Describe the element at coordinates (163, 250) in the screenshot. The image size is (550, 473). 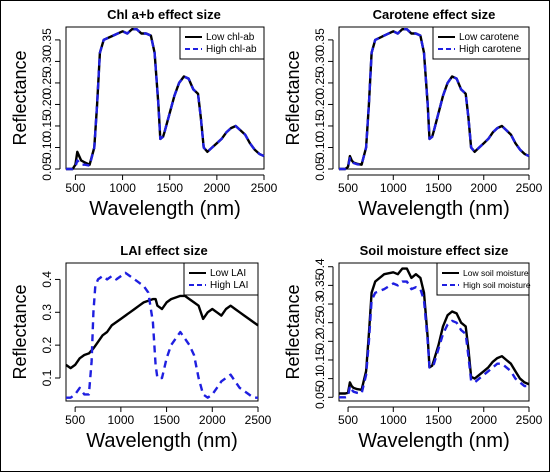
I see `chart-title: LAI effect size` at that location.